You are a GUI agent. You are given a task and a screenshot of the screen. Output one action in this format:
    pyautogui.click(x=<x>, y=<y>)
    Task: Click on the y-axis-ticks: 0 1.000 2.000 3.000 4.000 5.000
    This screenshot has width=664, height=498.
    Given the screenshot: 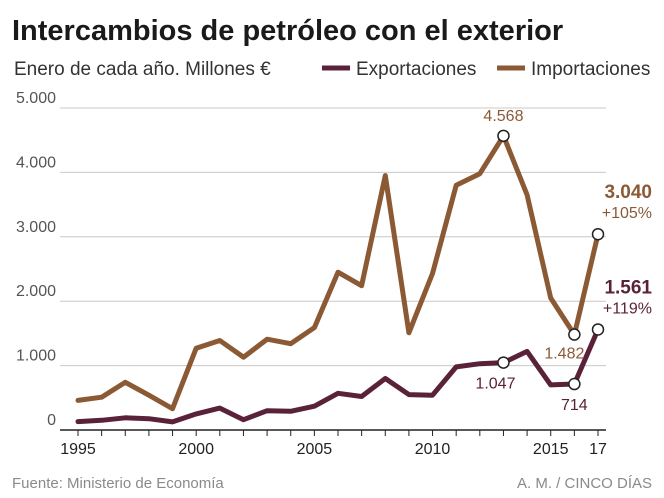 What is the action you would take?
    pyautogui.click(x=36, y=259)
    